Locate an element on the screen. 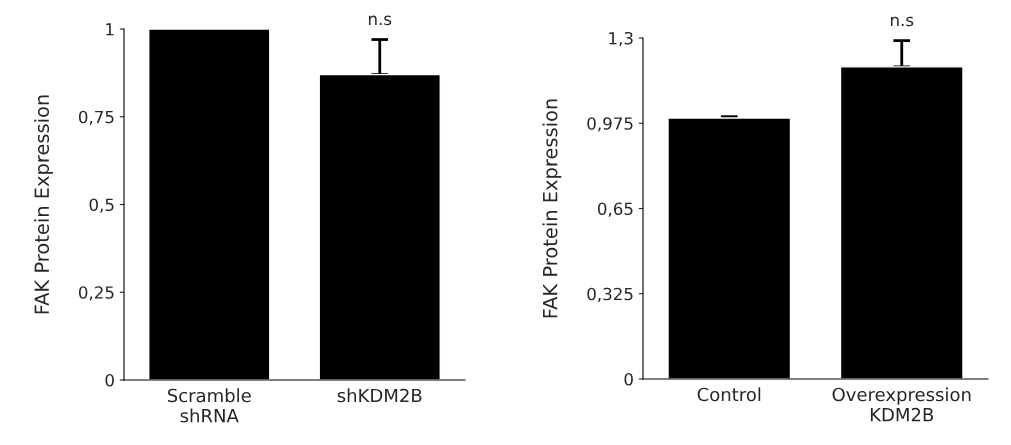  y-tick-label: 0,5 is located at coordinates (101, 205).